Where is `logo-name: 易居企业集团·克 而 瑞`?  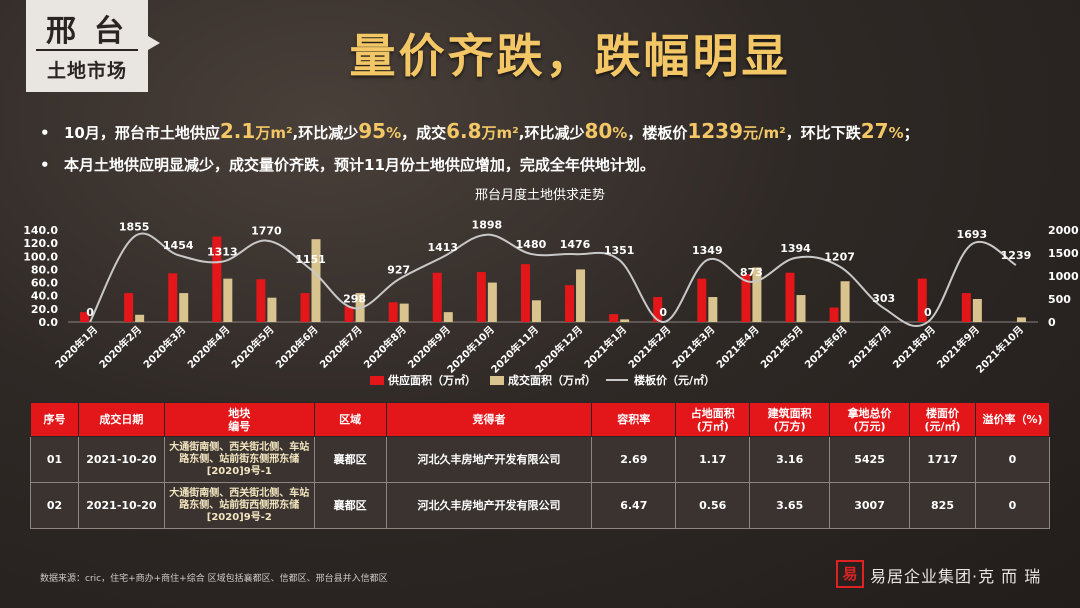
logo-name: 易居企业集团·克 而 瑞 is located at coordinates (956, 576).